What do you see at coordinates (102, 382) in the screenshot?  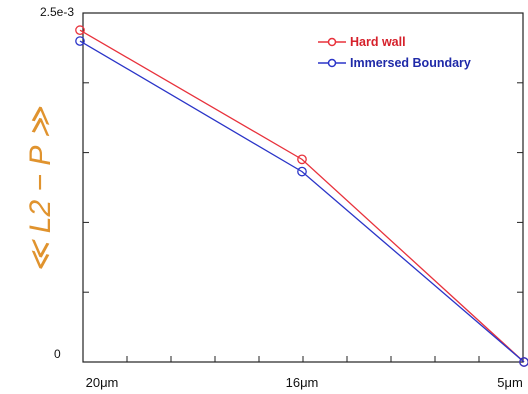 I see `x-tick-label: 20μm` at bounding box center [102, 382].